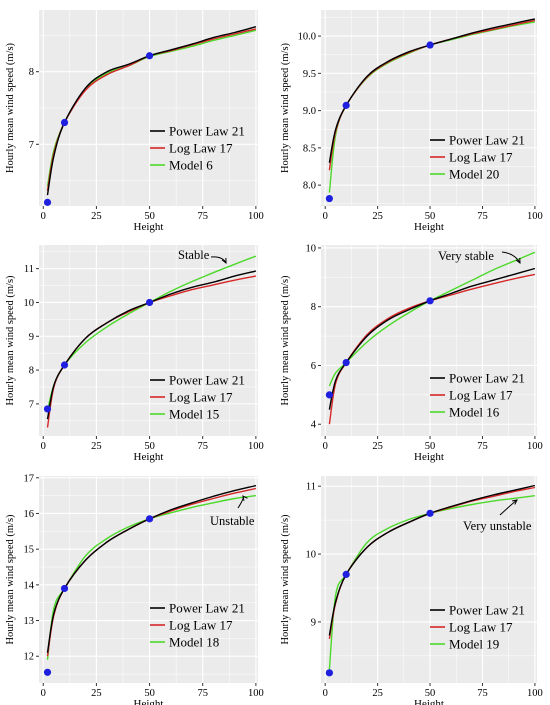  Describe the element at coordinates (311, 487) in the screenshot. I see `y-tick-label: 11` at that location.